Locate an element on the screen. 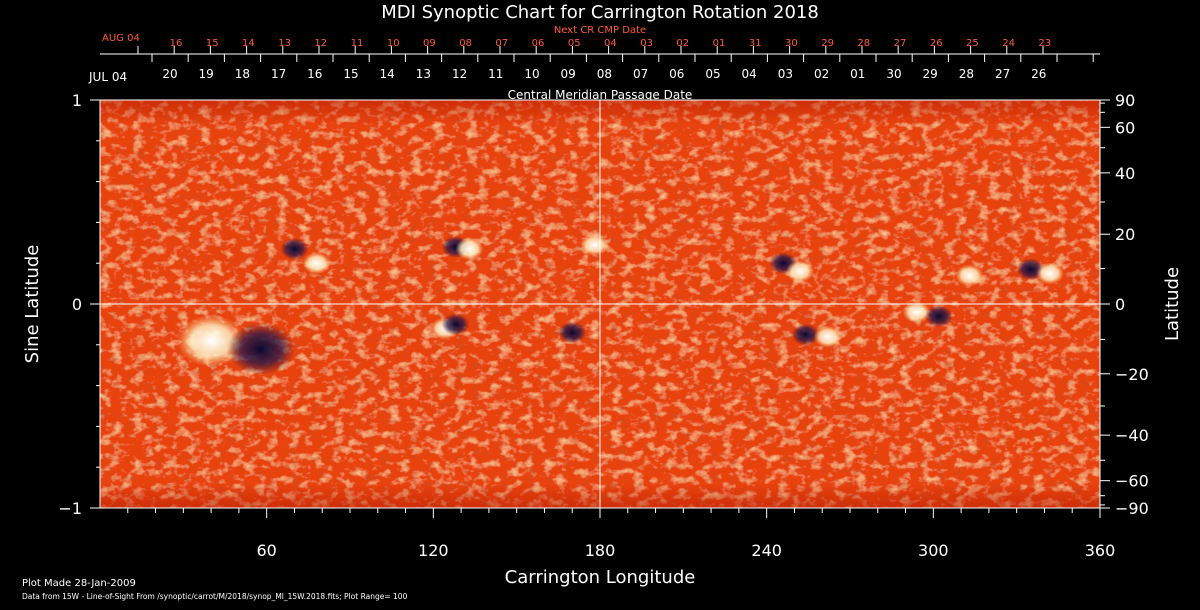 The width and height of the screenshot is (1200, 610). top-axis-label: Next CR CMP Date is located at coordinates (600, 30).